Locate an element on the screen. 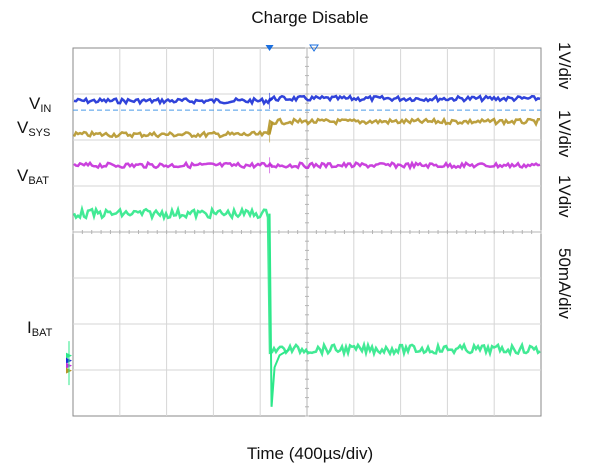 The width and height of the screenshot is (595, 472). label-vbat: VBAT is located at coordinates (33, 176).